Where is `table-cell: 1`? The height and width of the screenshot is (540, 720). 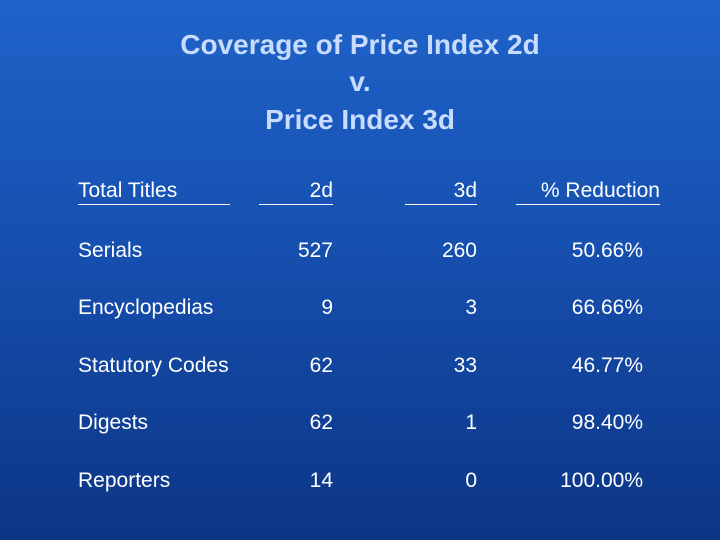
table-cell: 1 is located at coordinates (471, 422).